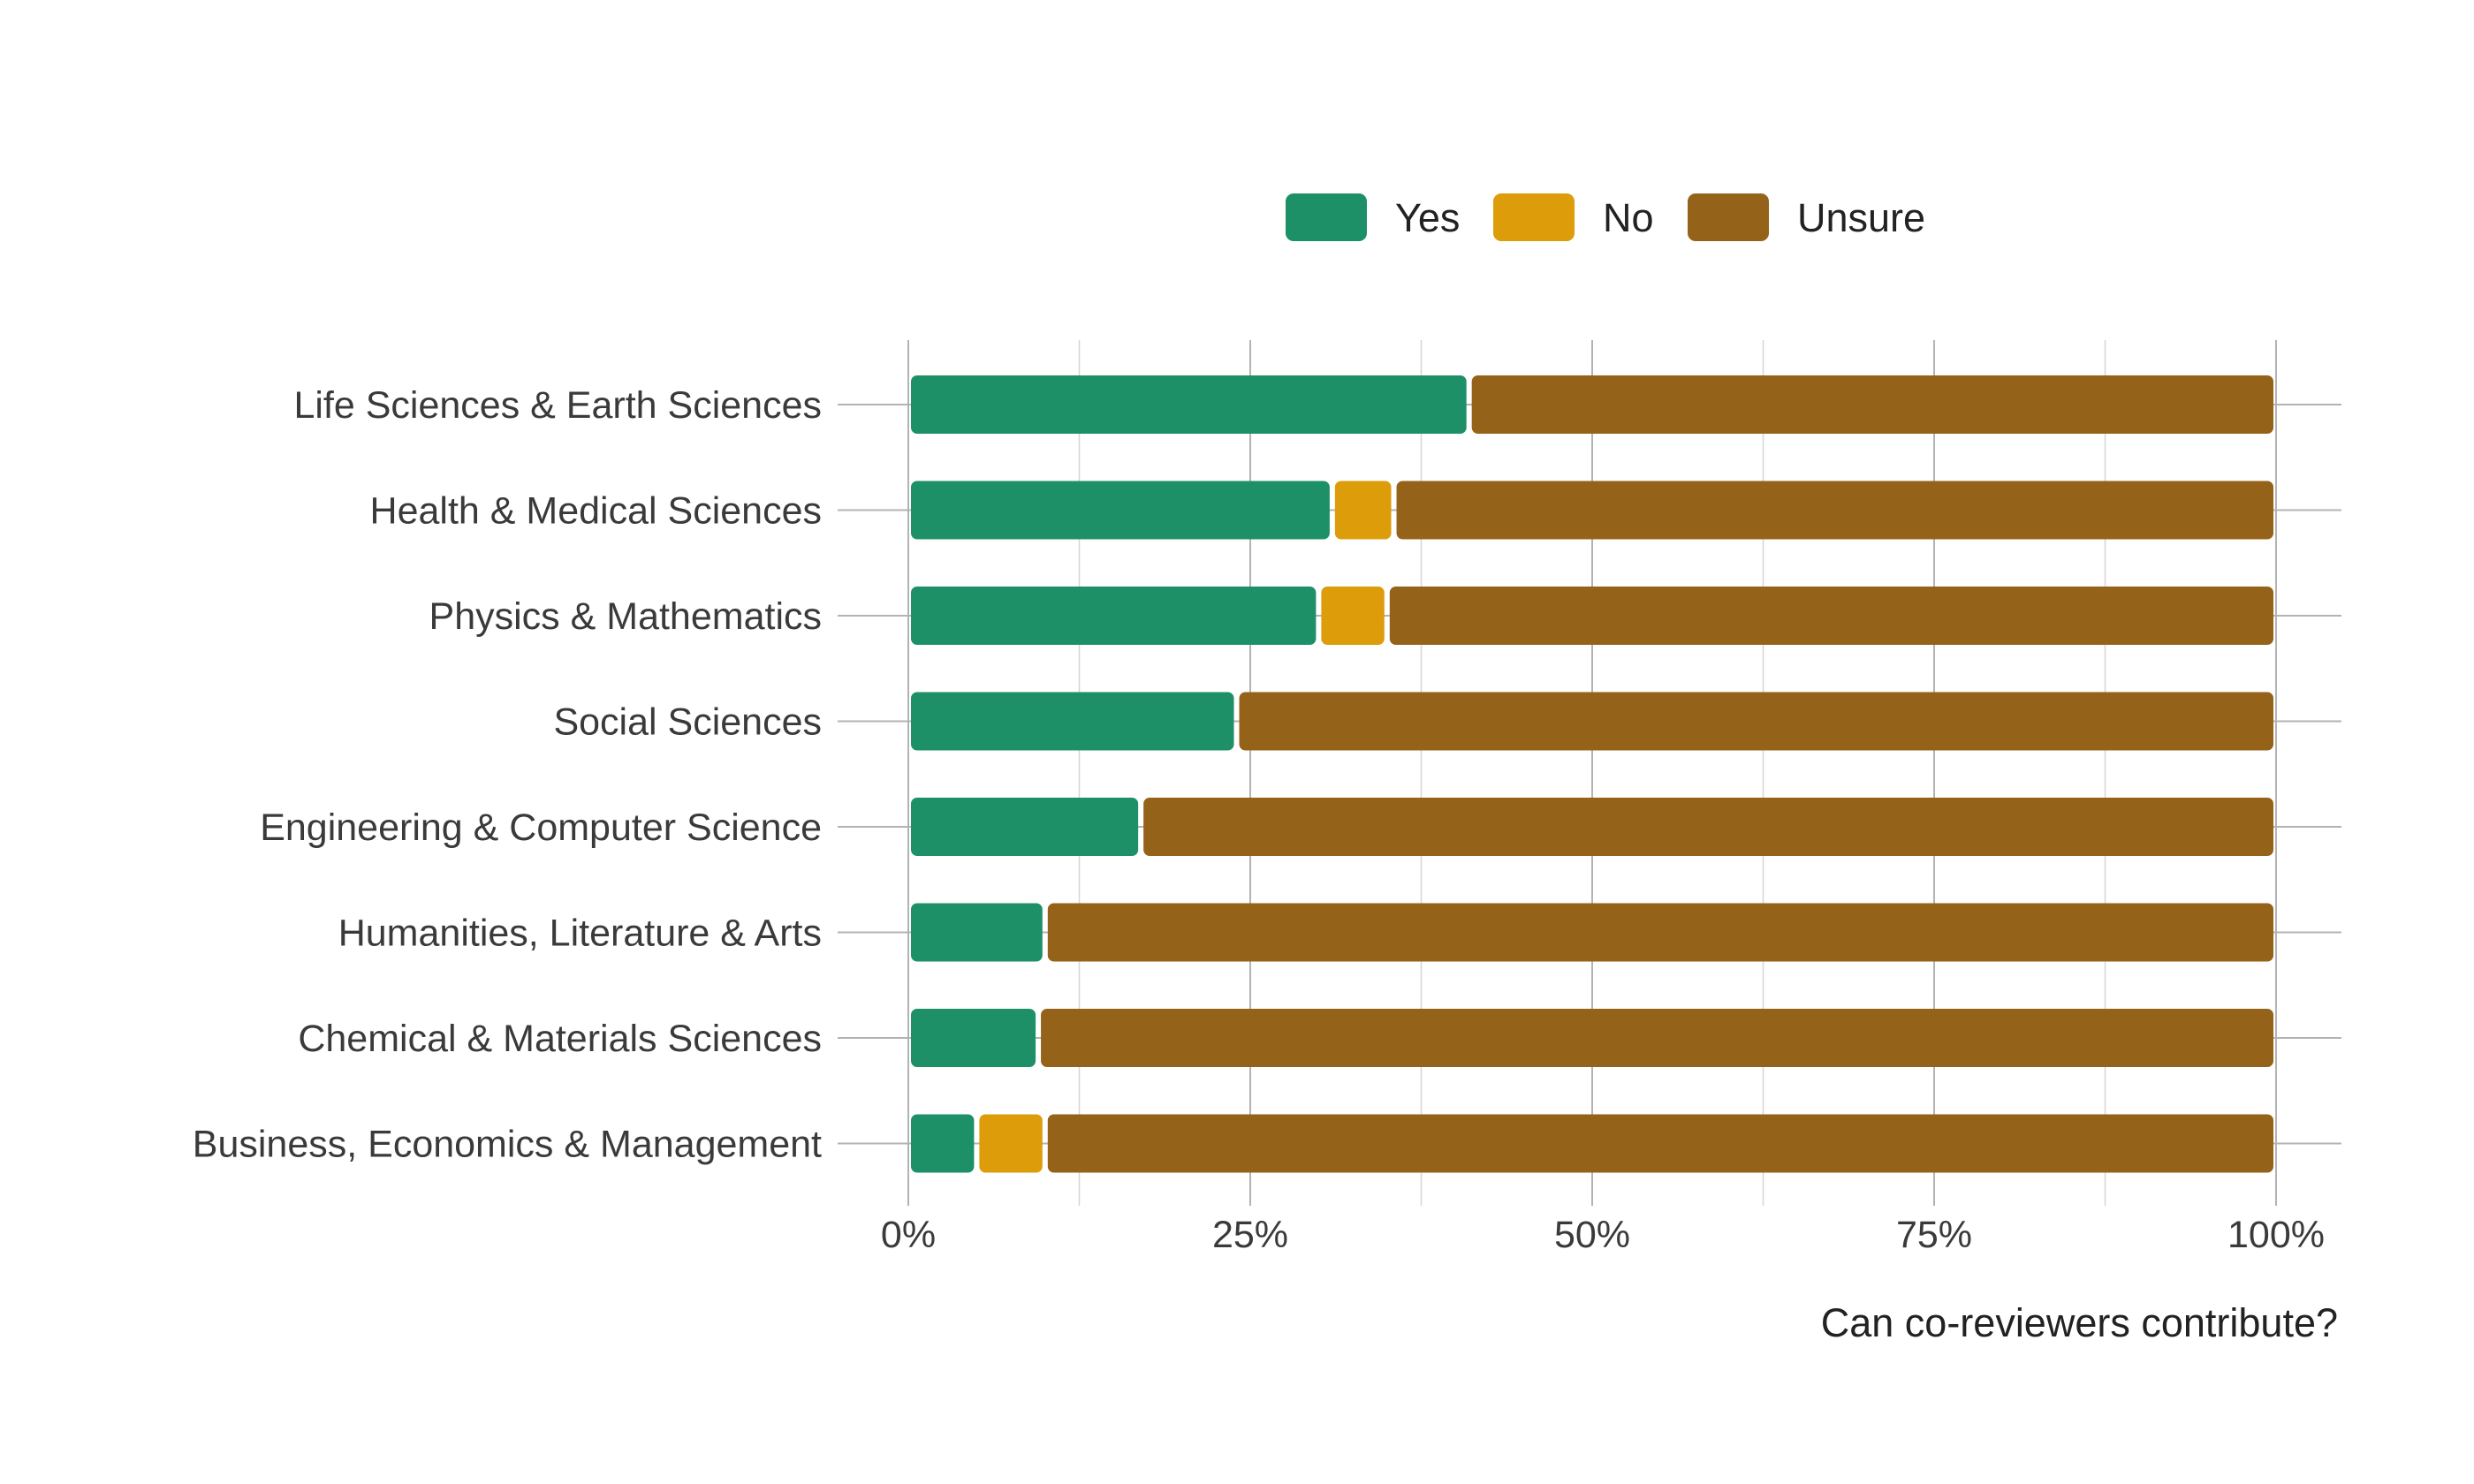 The width and height of the screenshot is (2474, 1484). Describe the element at coordinates (973, 1038) in the screenshot. I see `bar-yes-chemical-materials-sciences` at that location.